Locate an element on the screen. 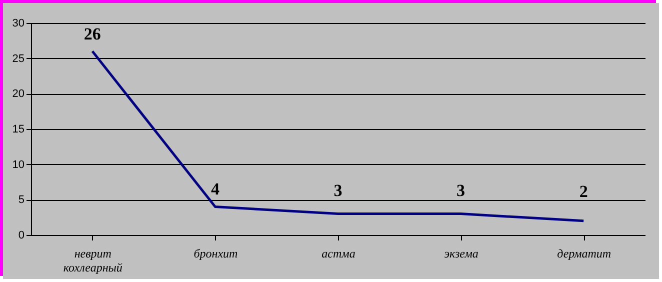 The image size is (662, 282). y-tick-label: 30 is located at coordinates (18, 24).